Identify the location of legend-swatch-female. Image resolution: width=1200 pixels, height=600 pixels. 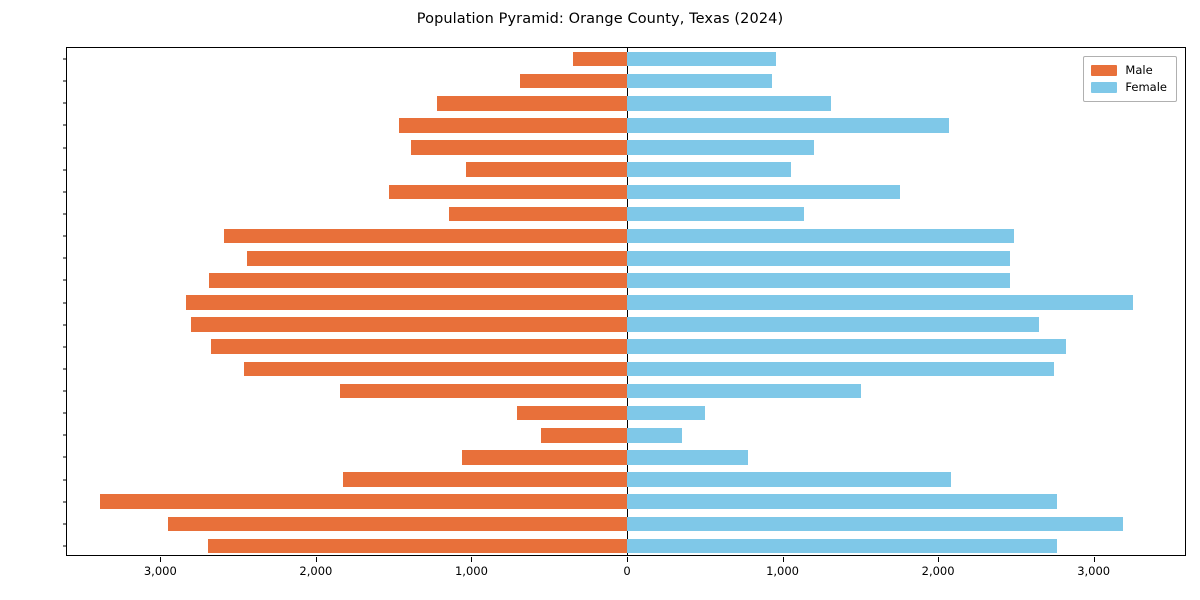
(1104, 87).